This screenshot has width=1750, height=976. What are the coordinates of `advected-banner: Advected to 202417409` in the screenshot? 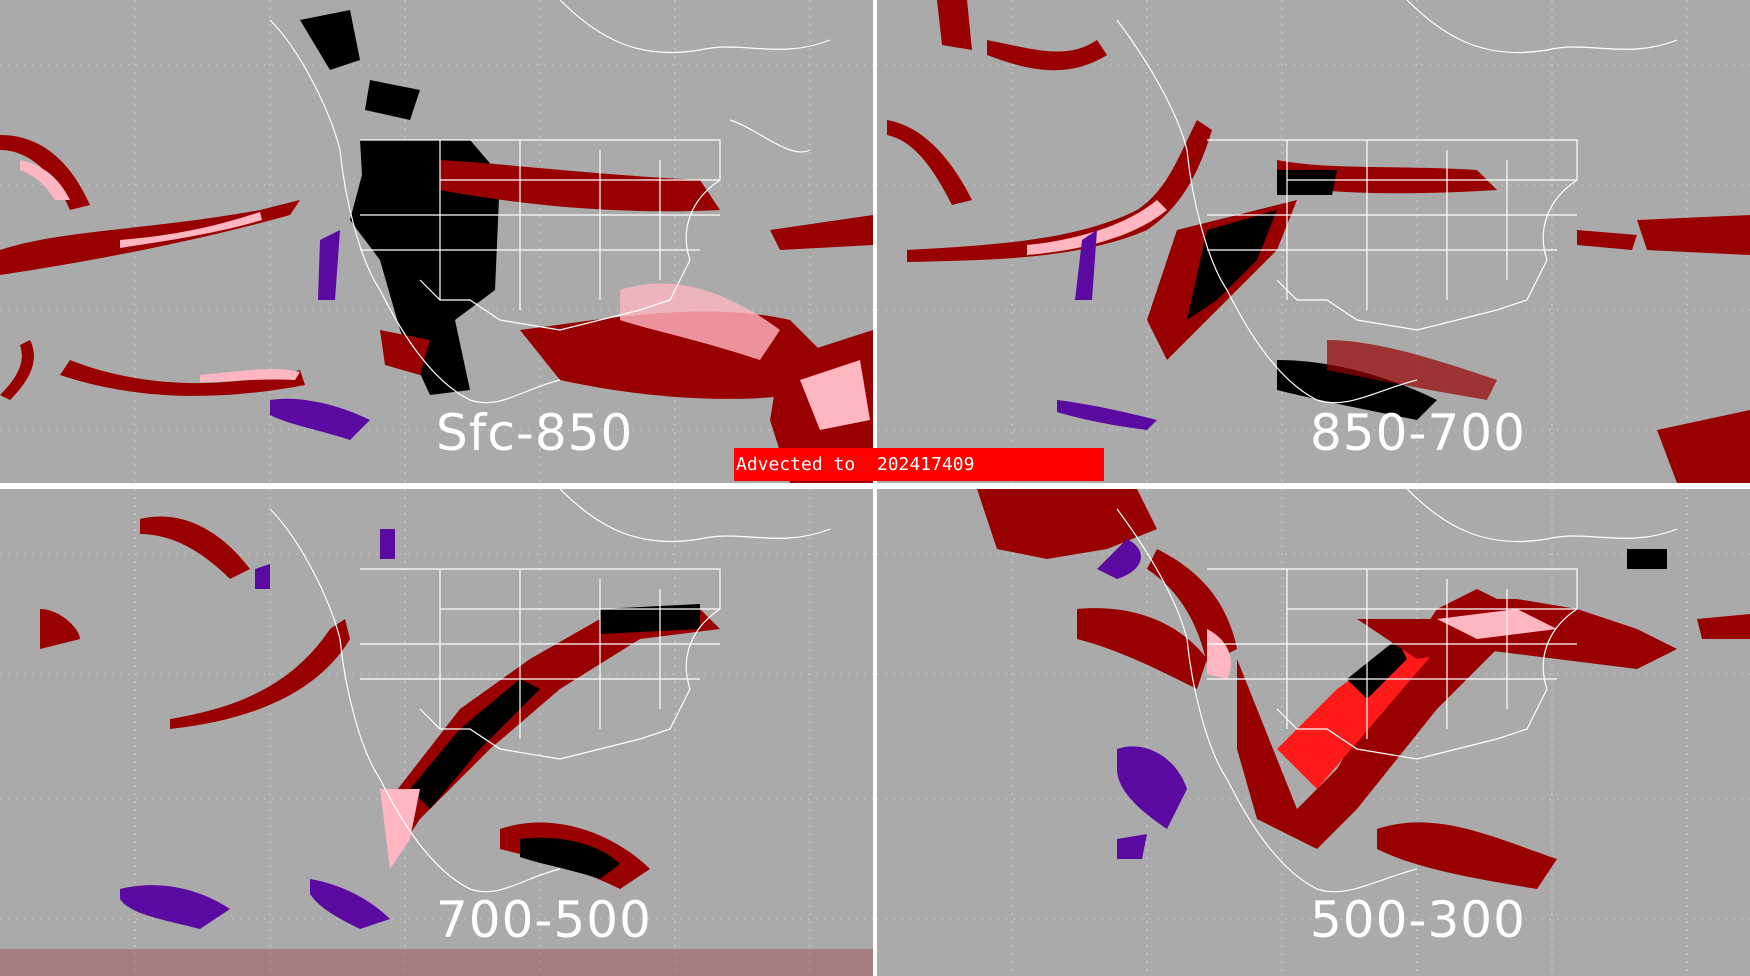 It's located at (919, 464).